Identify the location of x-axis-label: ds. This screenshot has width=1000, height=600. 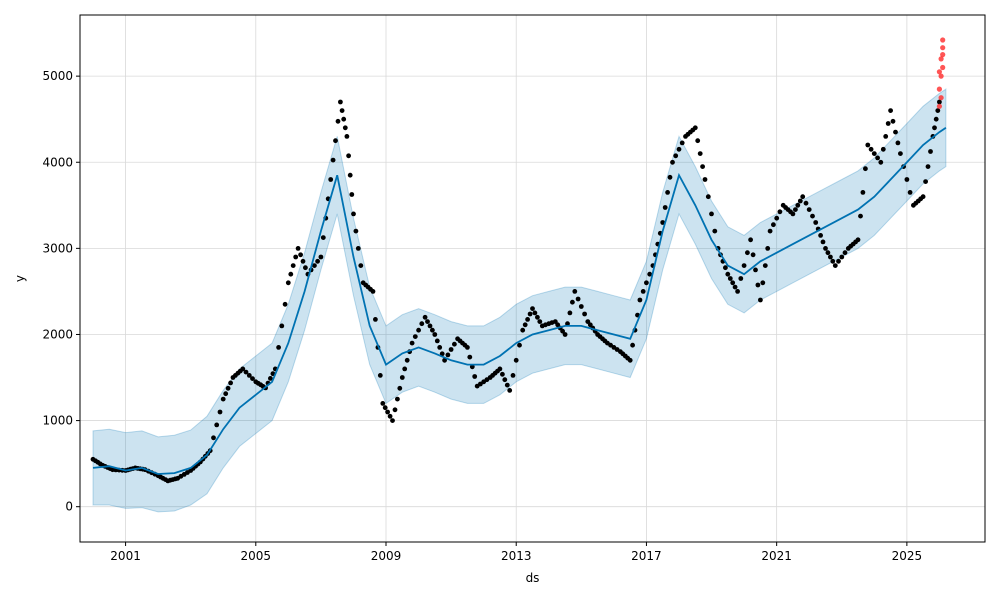
(533, 578).